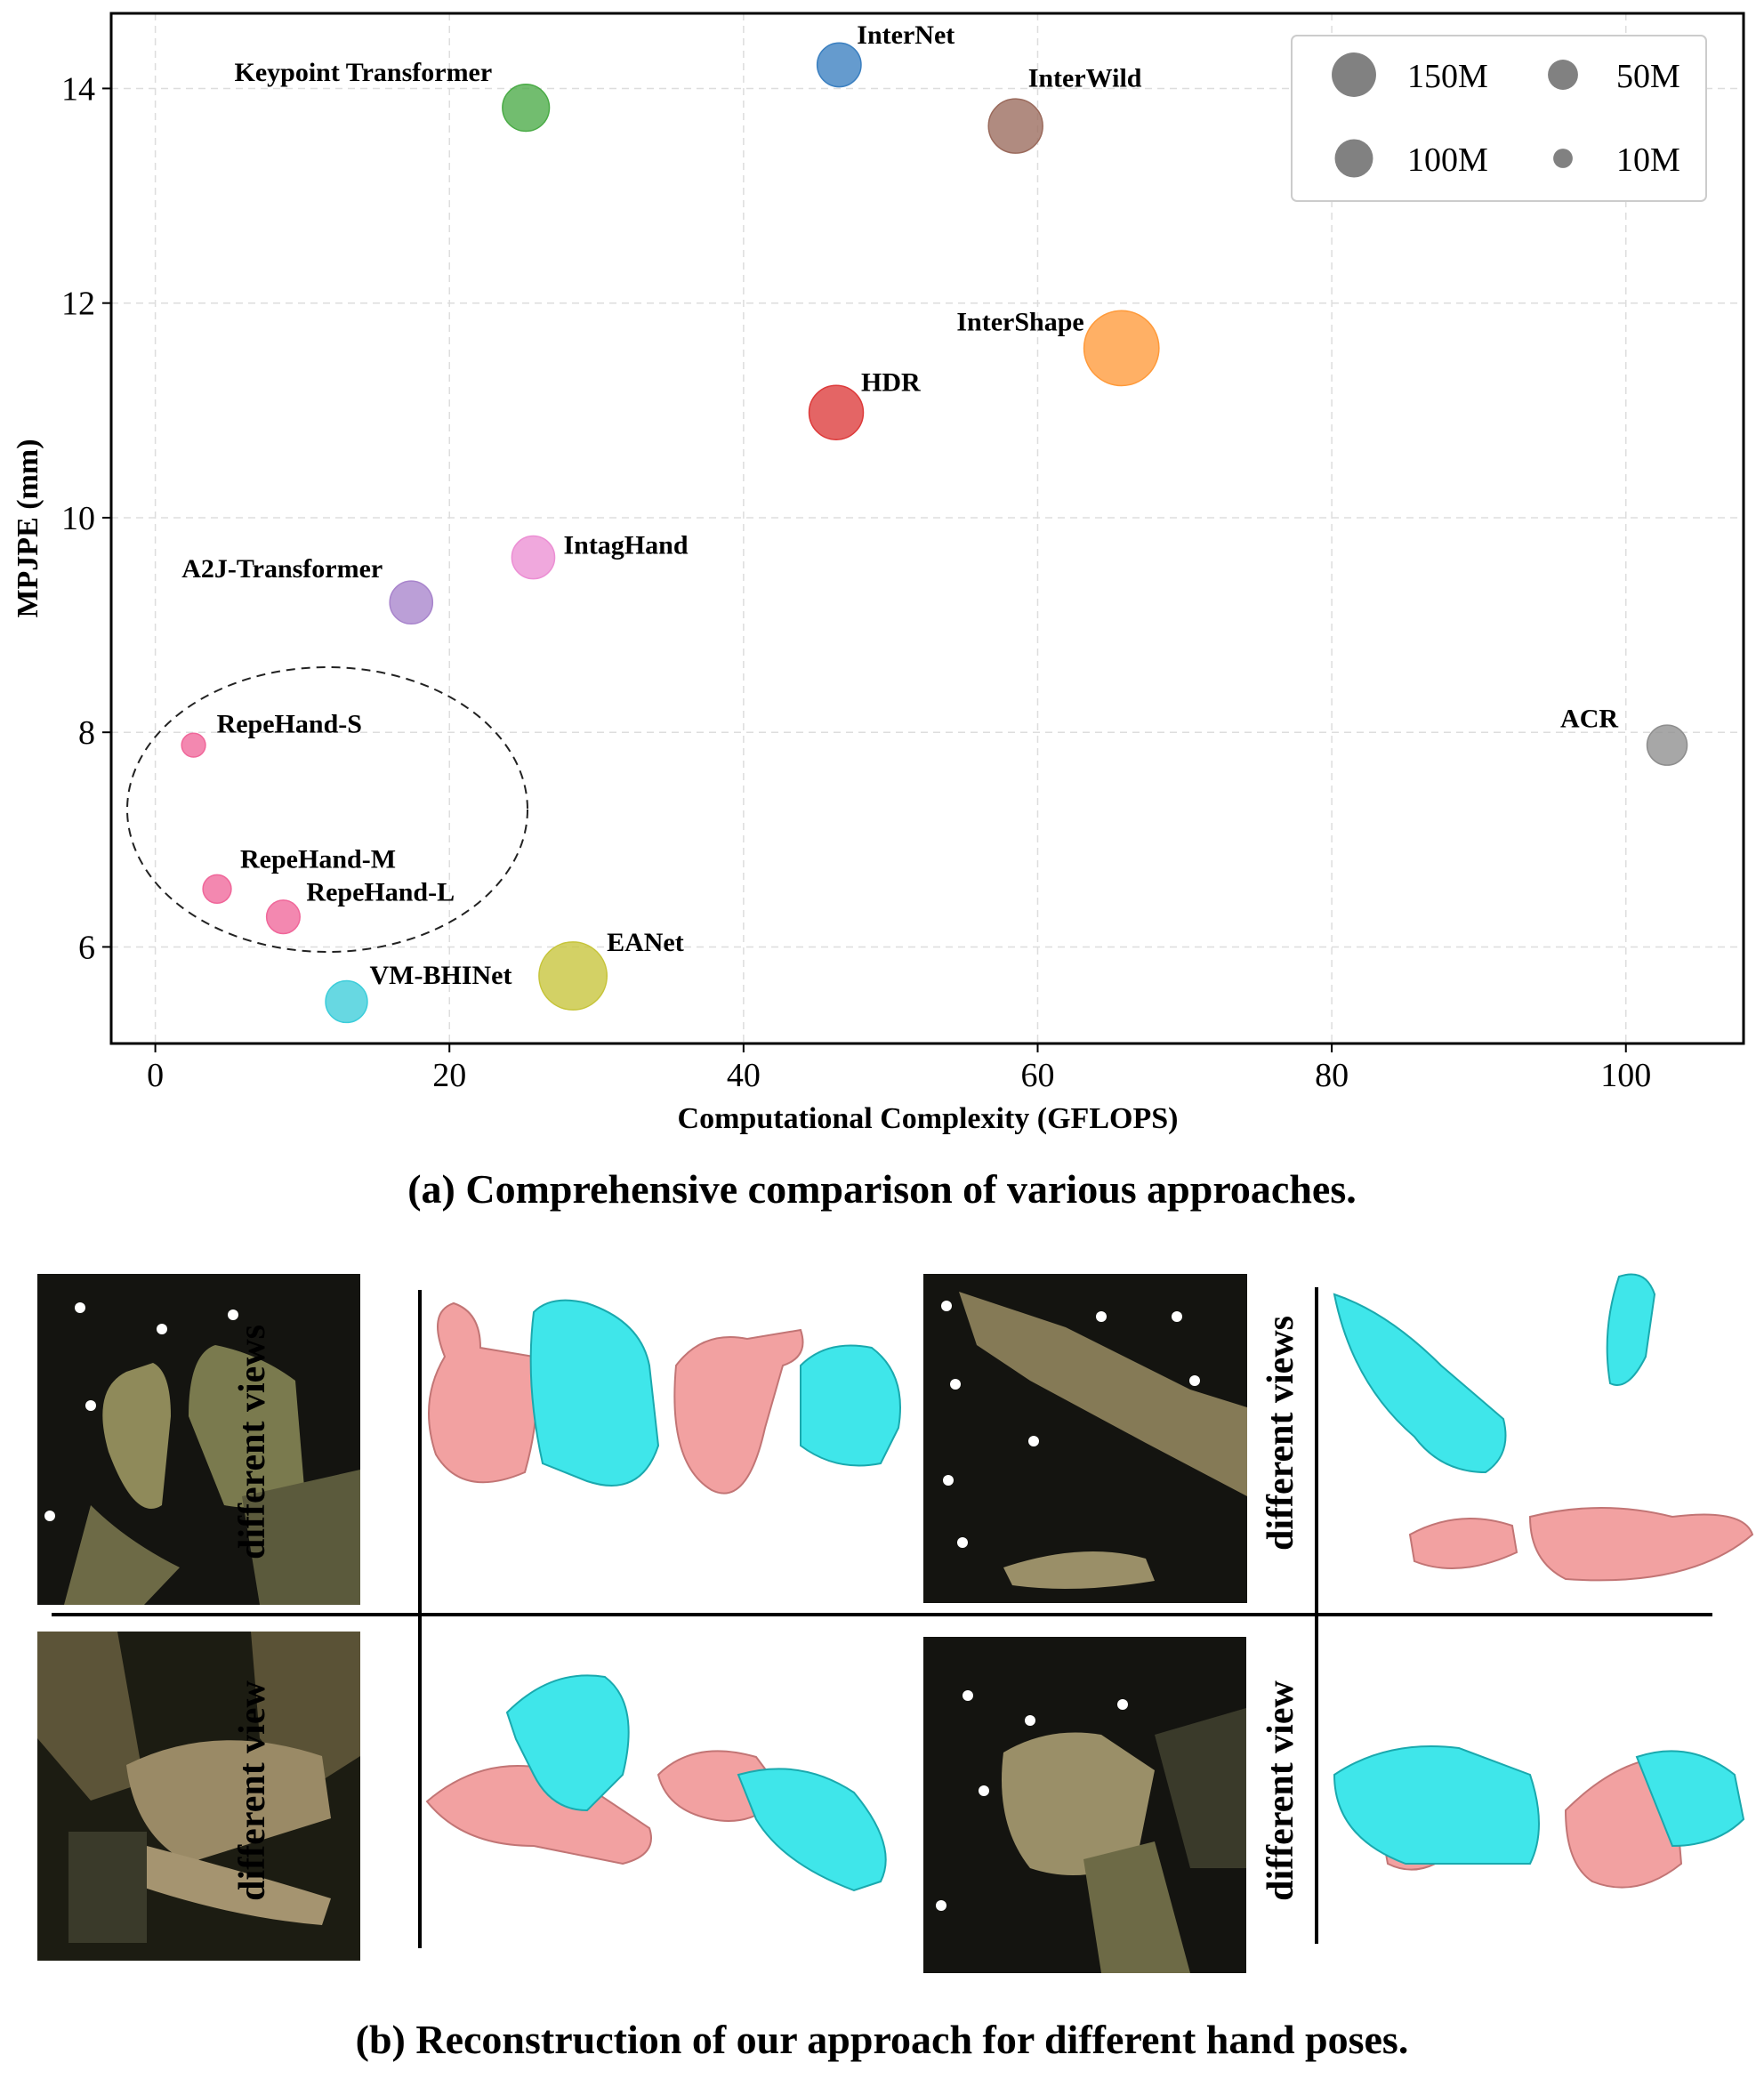 The height and width of the screenshot is (2095, 1764). I want to click on x-tick-label: 80, so click(1332, 1075).